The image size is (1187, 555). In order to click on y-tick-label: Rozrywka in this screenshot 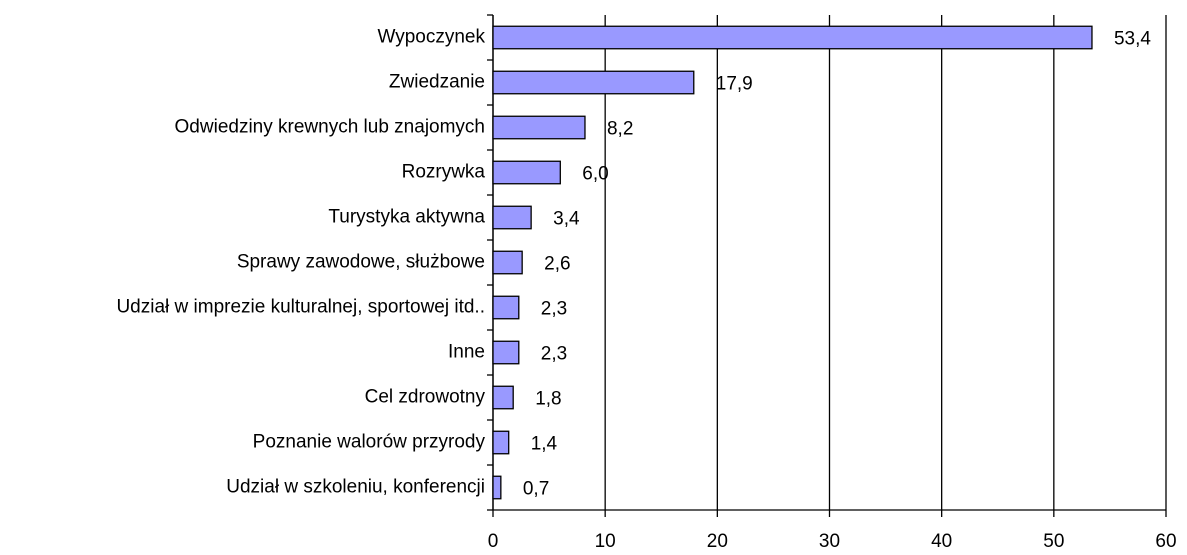, I will do `click(444, 172)`.